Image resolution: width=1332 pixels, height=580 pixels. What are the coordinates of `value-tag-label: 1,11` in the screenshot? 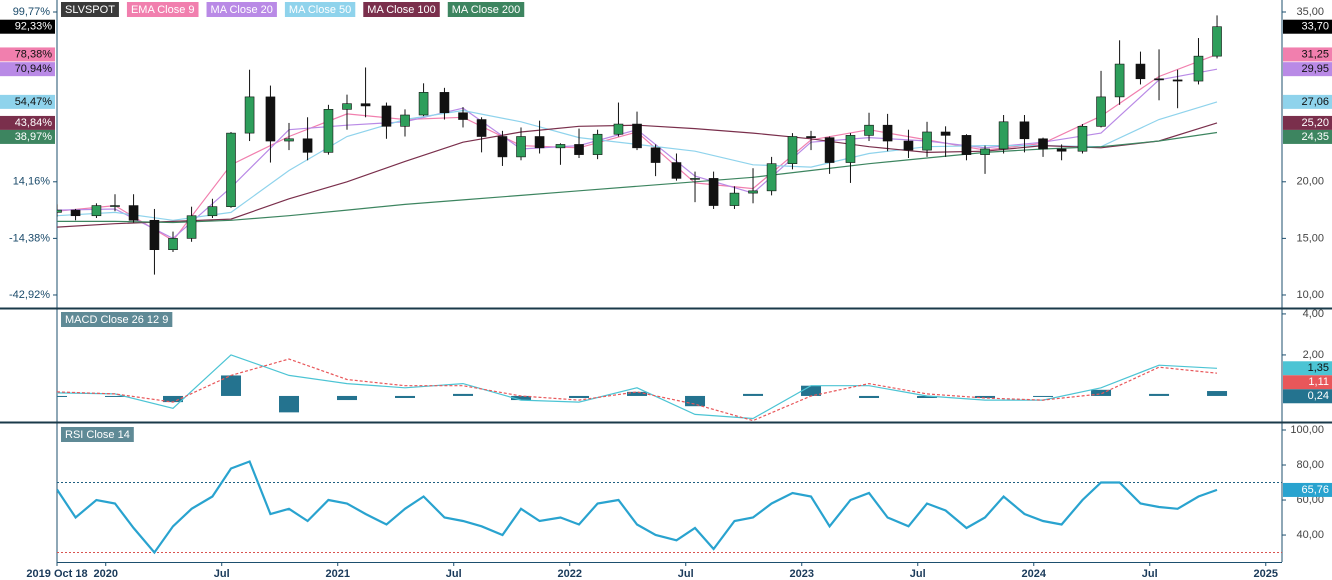 It's located at (1318, 382).